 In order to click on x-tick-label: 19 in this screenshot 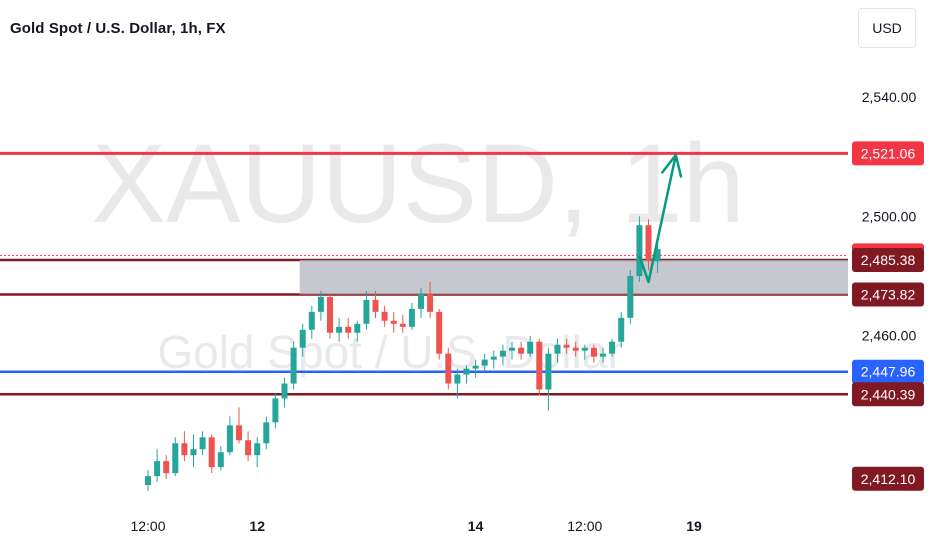, I will do `click(694, 526)`.